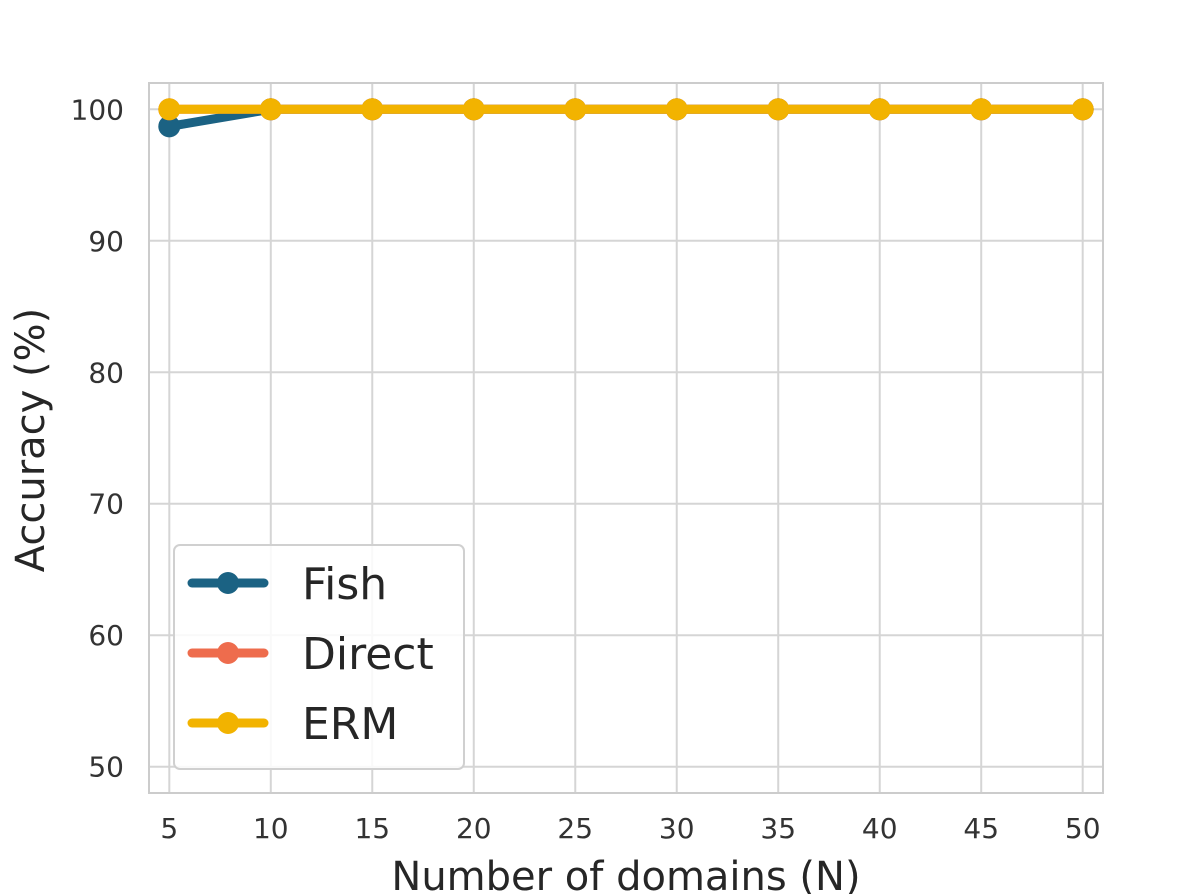  Describe the element at coordinates (106, 241) in the screenshot. I see `y-tick-label: 90` at that location.